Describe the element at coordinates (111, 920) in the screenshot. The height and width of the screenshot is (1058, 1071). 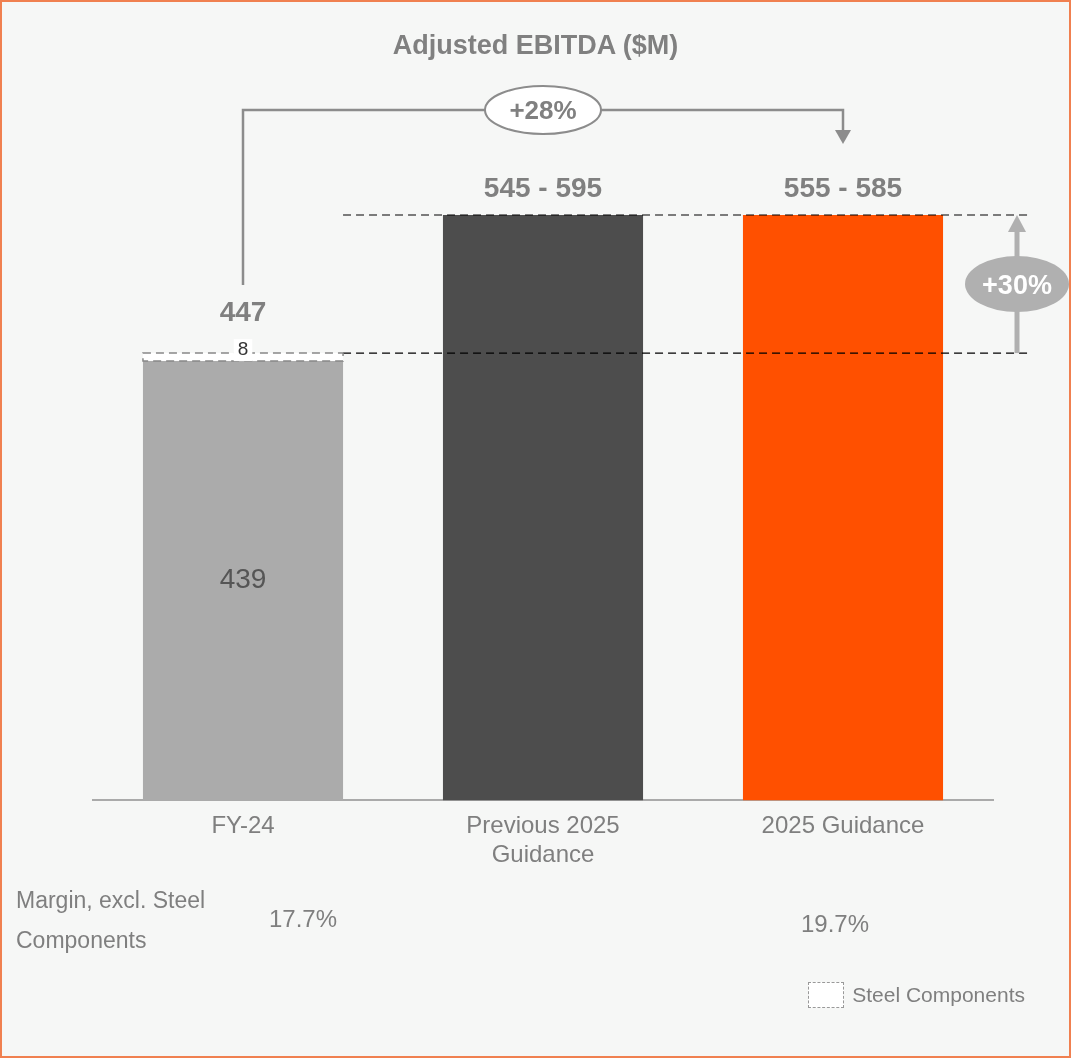
I see `text: Margin, excl. Steel Components` at that location.